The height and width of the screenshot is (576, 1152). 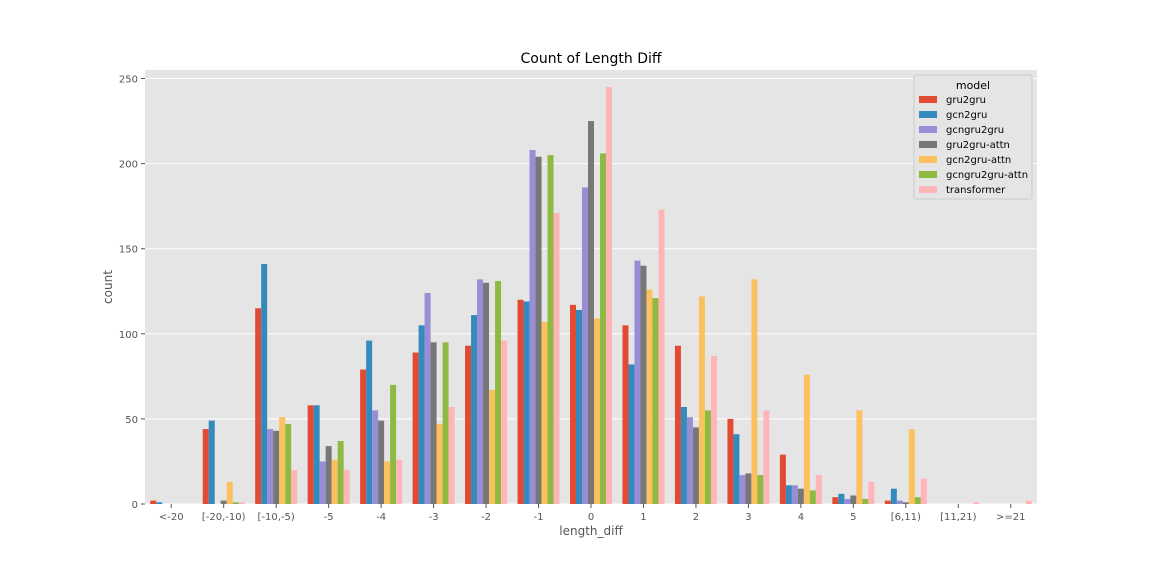 What do you see at coordinates (128, 80) in the screenshot?
I see `y-tick-label: 250` at bounding box center [128, 80].